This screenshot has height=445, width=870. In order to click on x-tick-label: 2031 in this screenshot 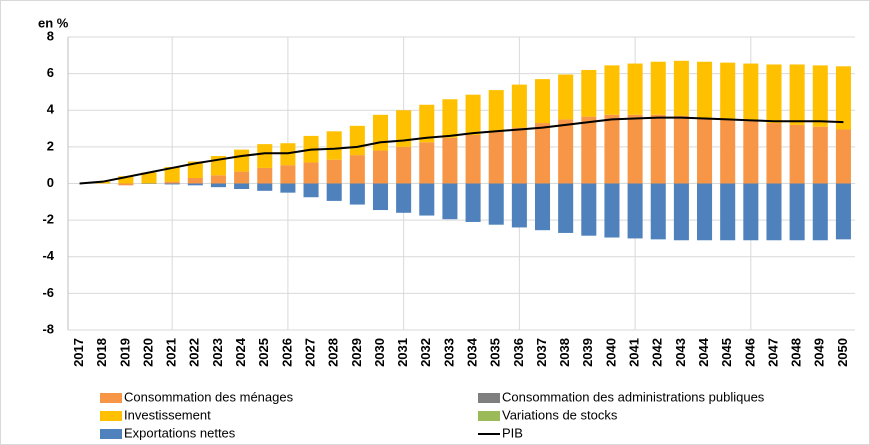, I will do `click(402, 352)`.